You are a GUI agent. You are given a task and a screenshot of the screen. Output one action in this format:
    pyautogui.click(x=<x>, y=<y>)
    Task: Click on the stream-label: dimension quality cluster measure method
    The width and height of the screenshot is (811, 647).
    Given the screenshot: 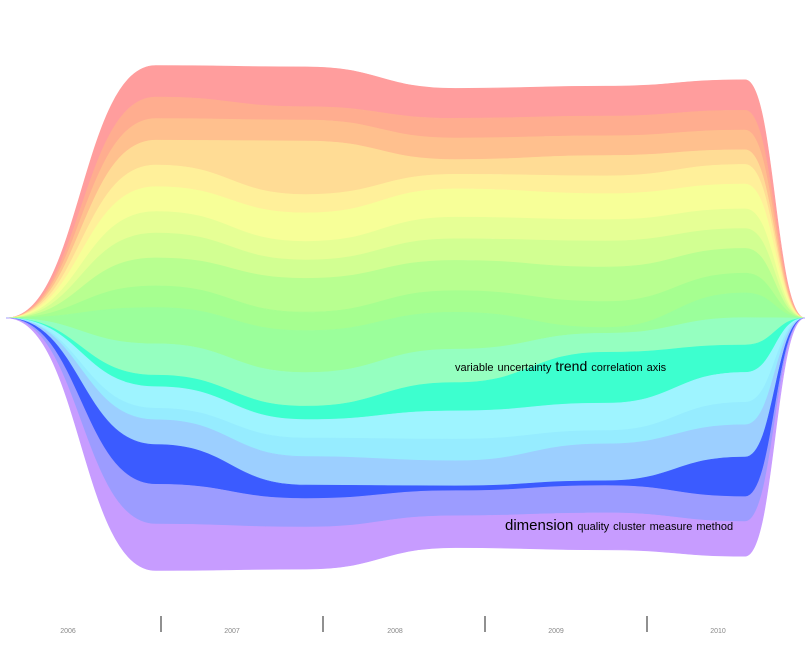 What is the action you would take?
    pyautogui.click(x=619, y=525)
    